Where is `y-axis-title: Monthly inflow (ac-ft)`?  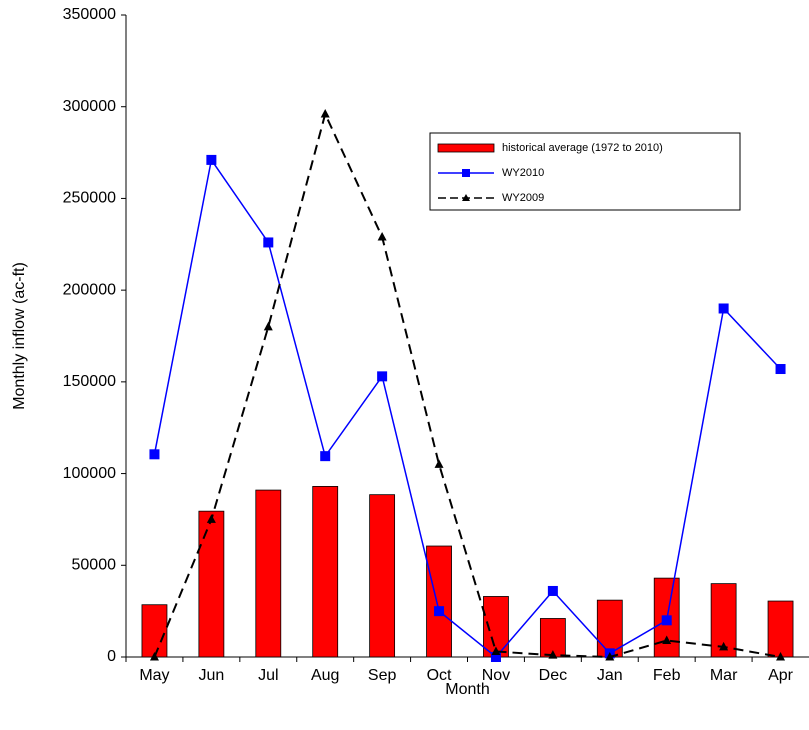 y-axis-title: Monthly inflow (ac-ft) is located at coordinates (19, 336).